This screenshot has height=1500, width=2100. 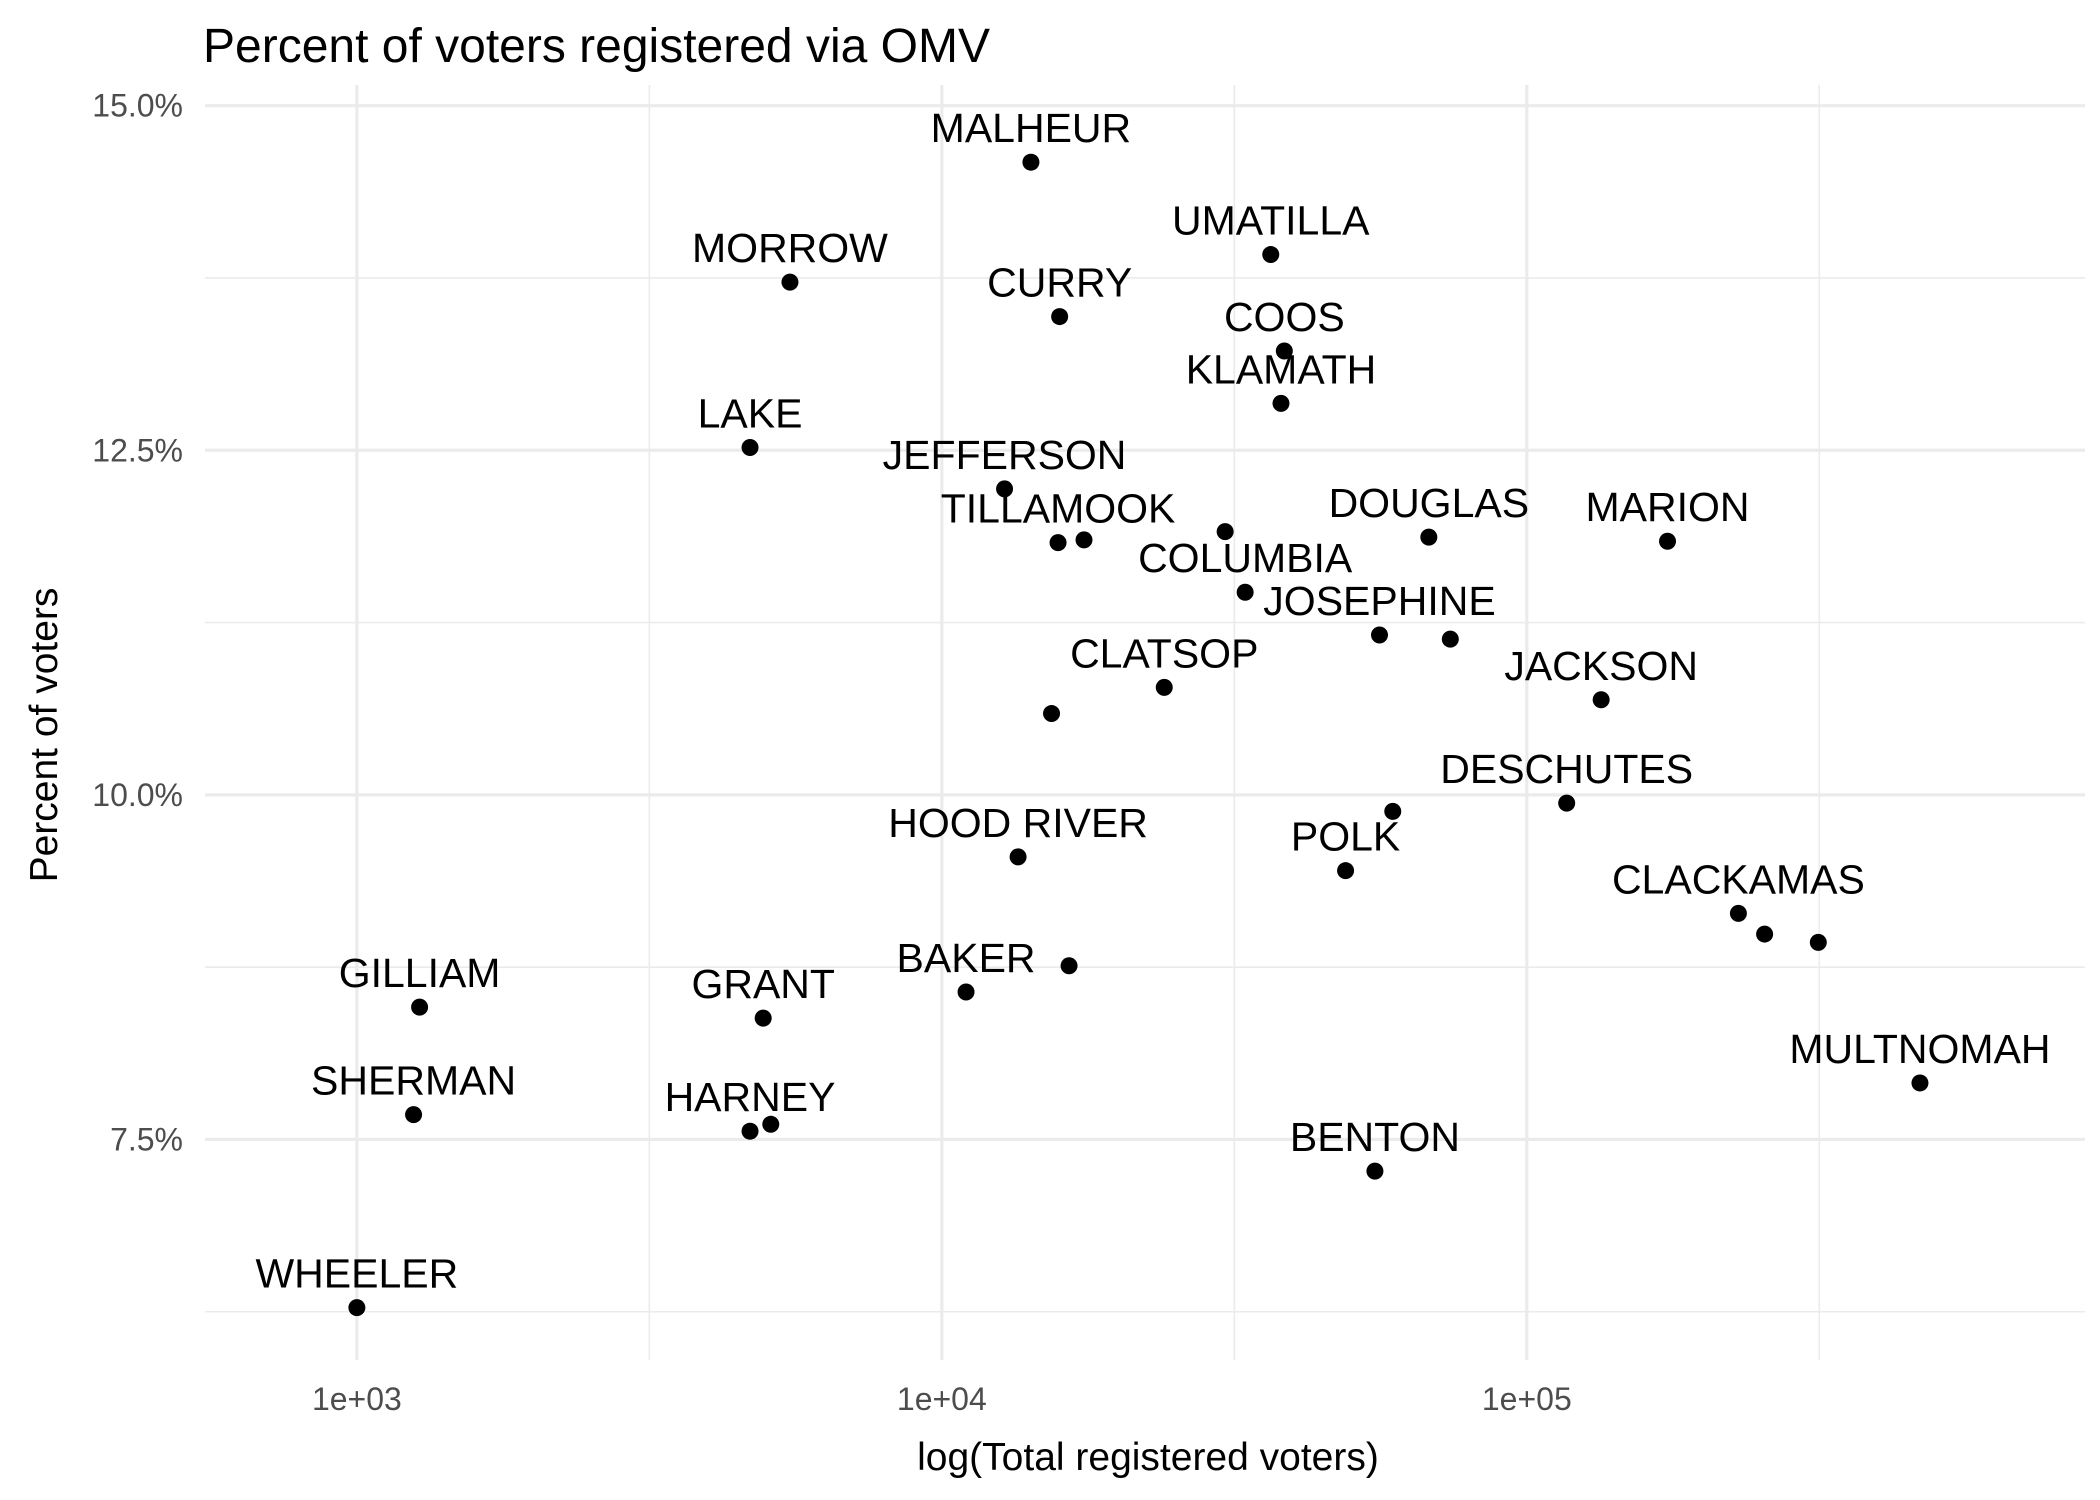 What do you see at coordinates (1668, 507) in the screenshot?
I see `point-label: MARION` at bounding box center [1668, 507].